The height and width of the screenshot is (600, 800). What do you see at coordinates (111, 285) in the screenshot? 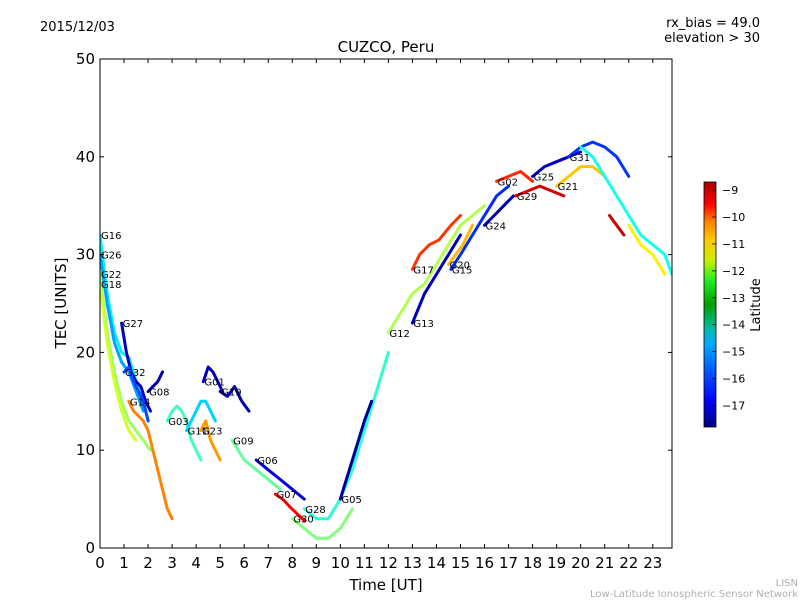
I see `satellite-label: G18` at bounding box center [111, 285].